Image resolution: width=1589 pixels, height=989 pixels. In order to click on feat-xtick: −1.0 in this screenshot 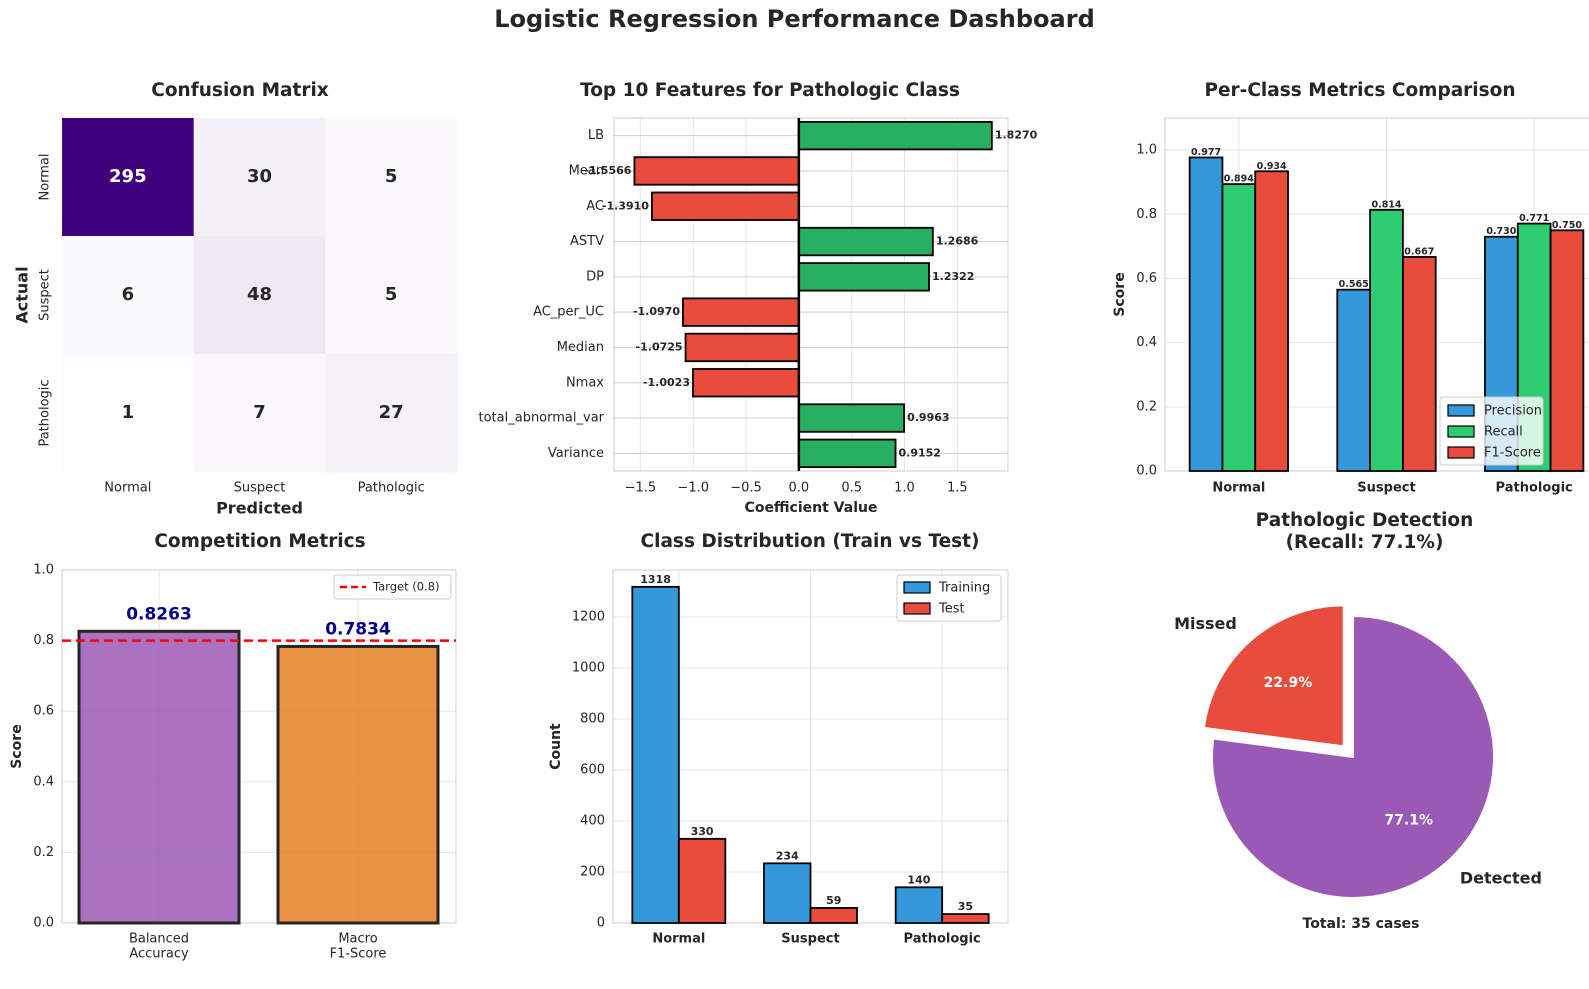, I will do `click(693, 488)`.